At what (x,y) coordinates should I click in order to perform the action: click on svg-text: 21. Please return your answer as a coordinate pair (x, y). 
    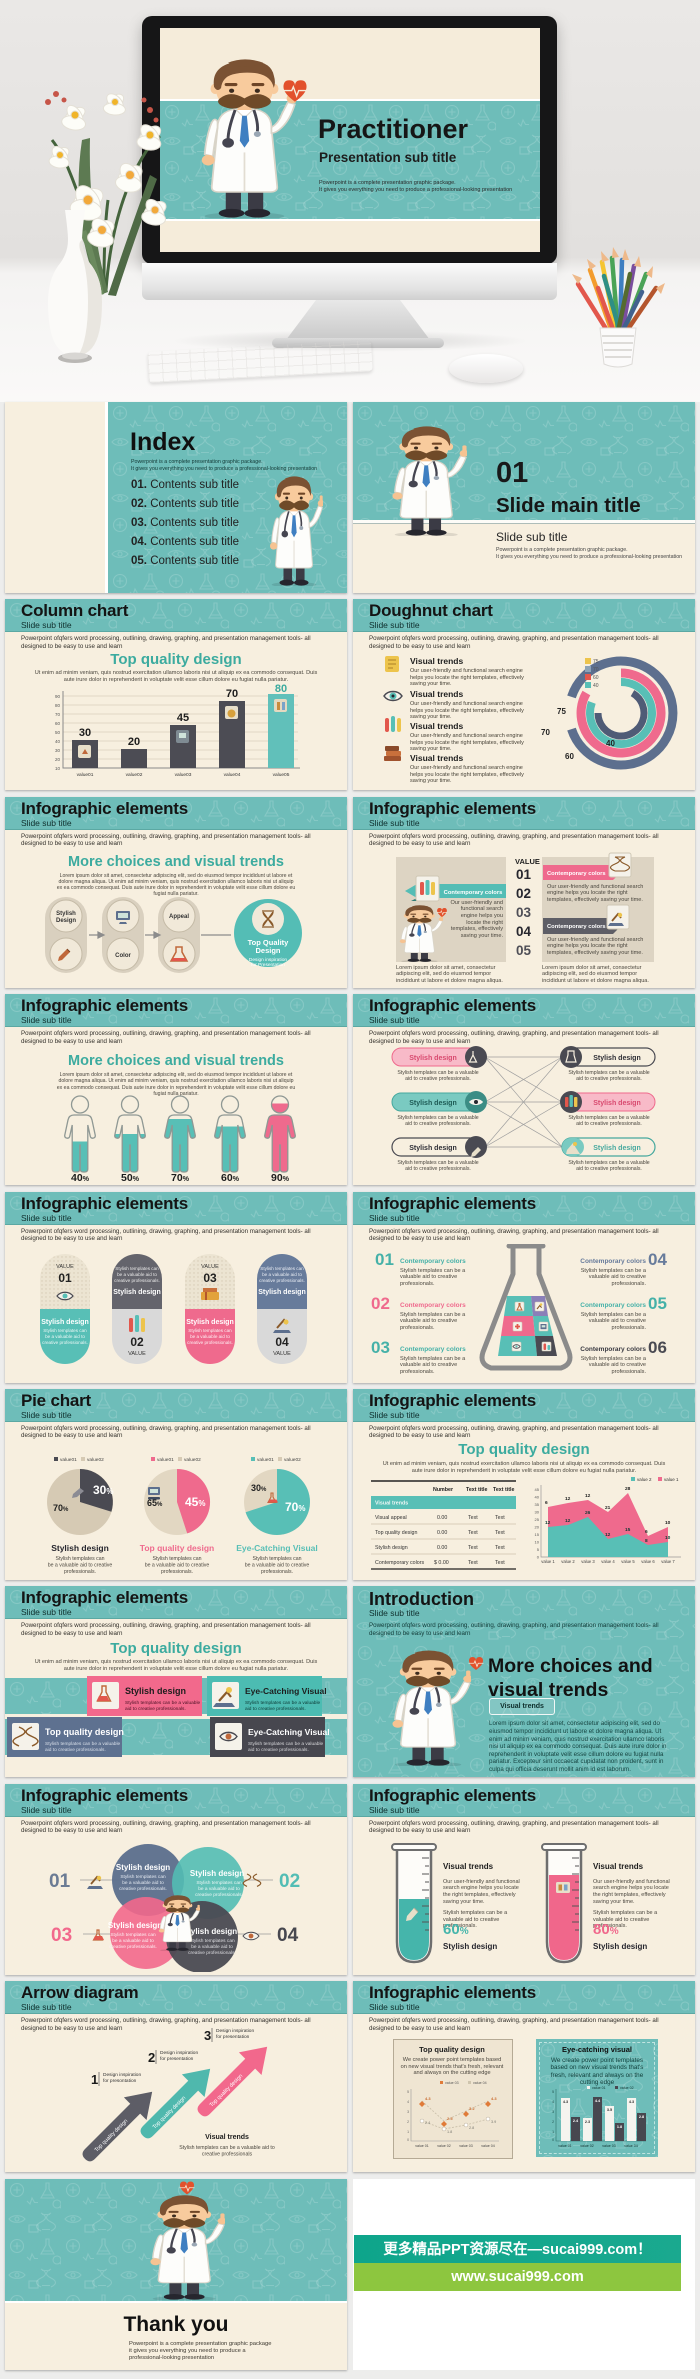
    Looking at the image, I should click on (608, 1508).